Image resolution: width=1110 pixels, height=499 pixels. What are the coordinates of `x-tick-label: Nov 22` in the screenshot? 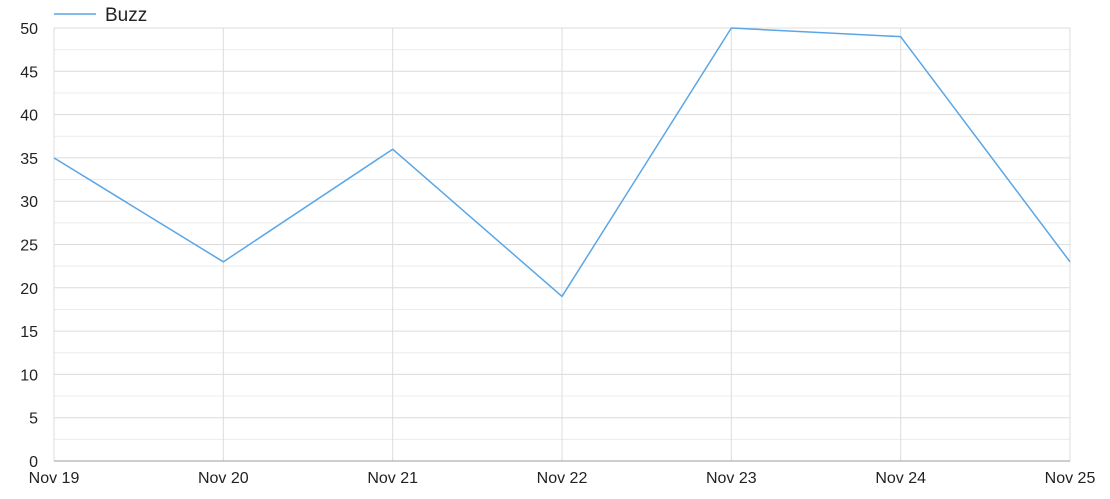 It's located at (562, 478).